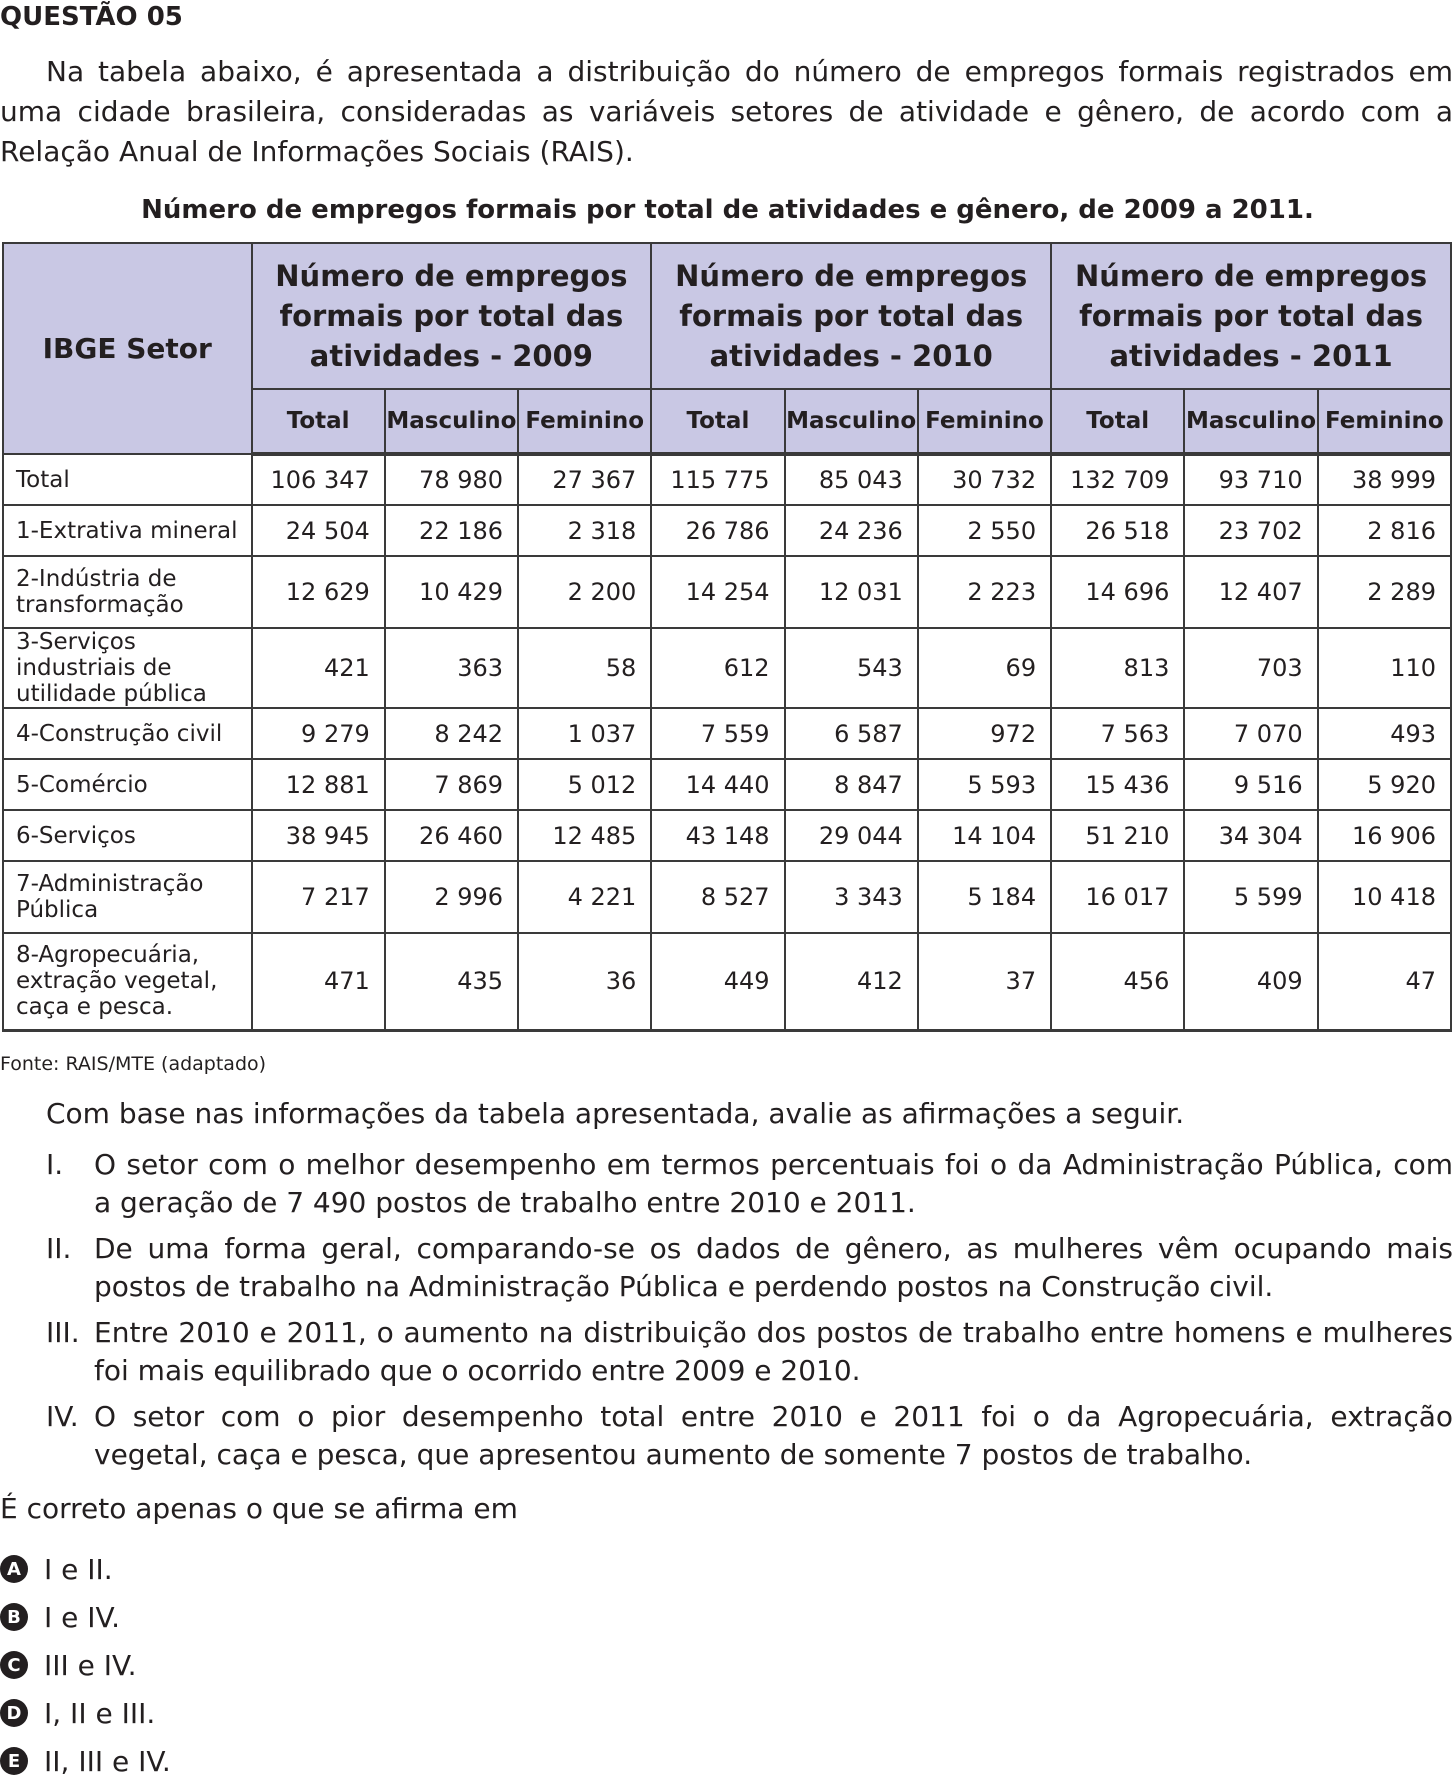 This screenshot has height=1785, width=1455. Describe the element at coordinates (100, 1713) in the screenshot. I see `option-text: I, II e III.` at that location.